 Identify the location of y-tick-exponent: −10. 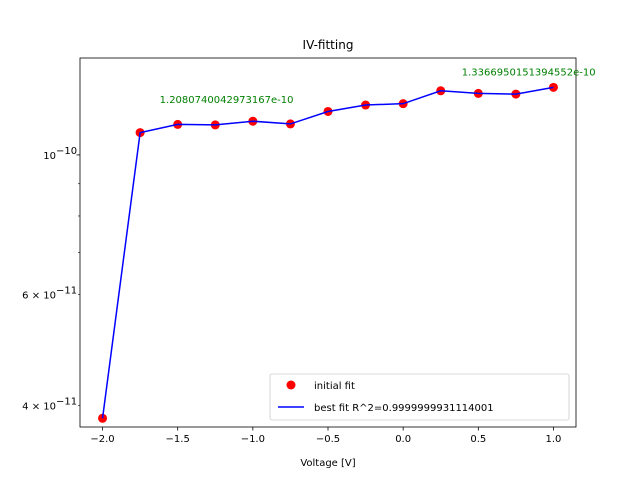
(66, 151).